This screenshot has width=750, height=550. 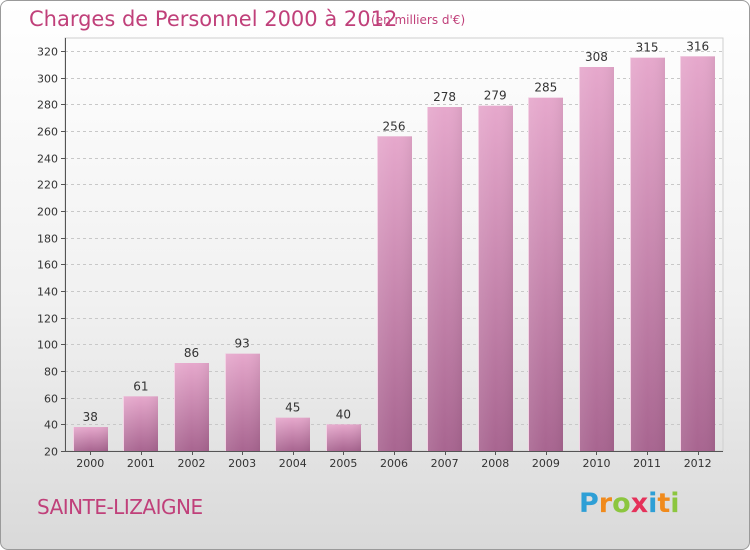 I want to click on x-tick-label: 2001, so click(x=141, y=463).